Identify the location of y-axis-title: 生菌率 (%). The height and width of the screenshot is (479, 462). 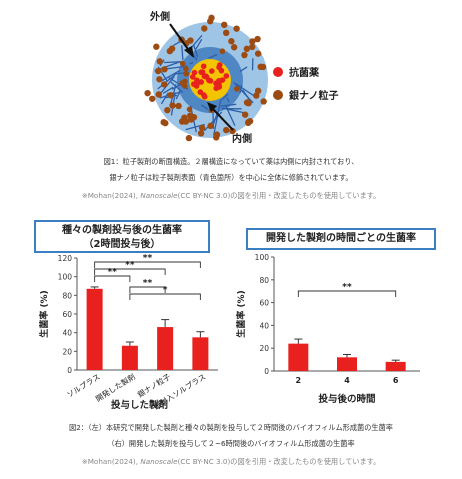
(44, 313).